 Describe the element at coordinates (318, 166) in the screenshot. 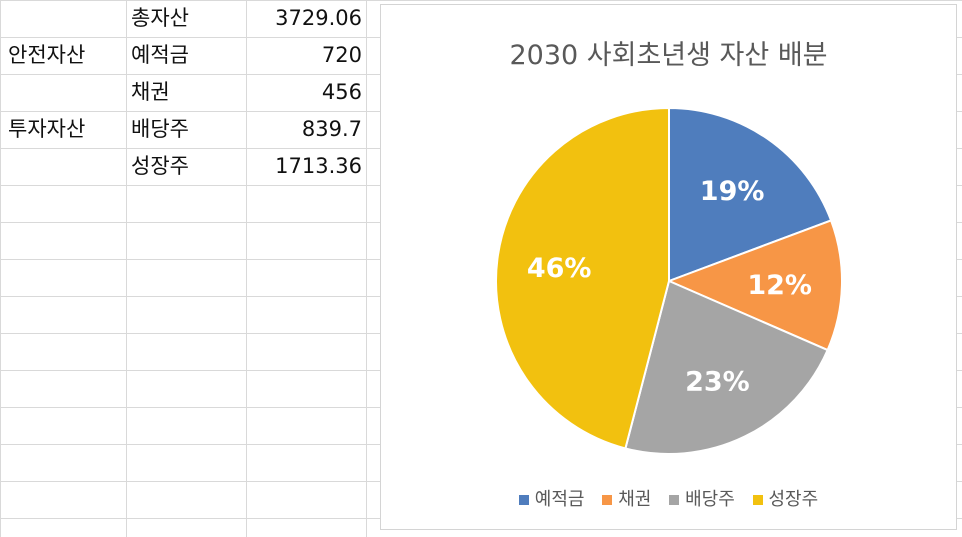

I see `value-cell: 1713.36` at that location.